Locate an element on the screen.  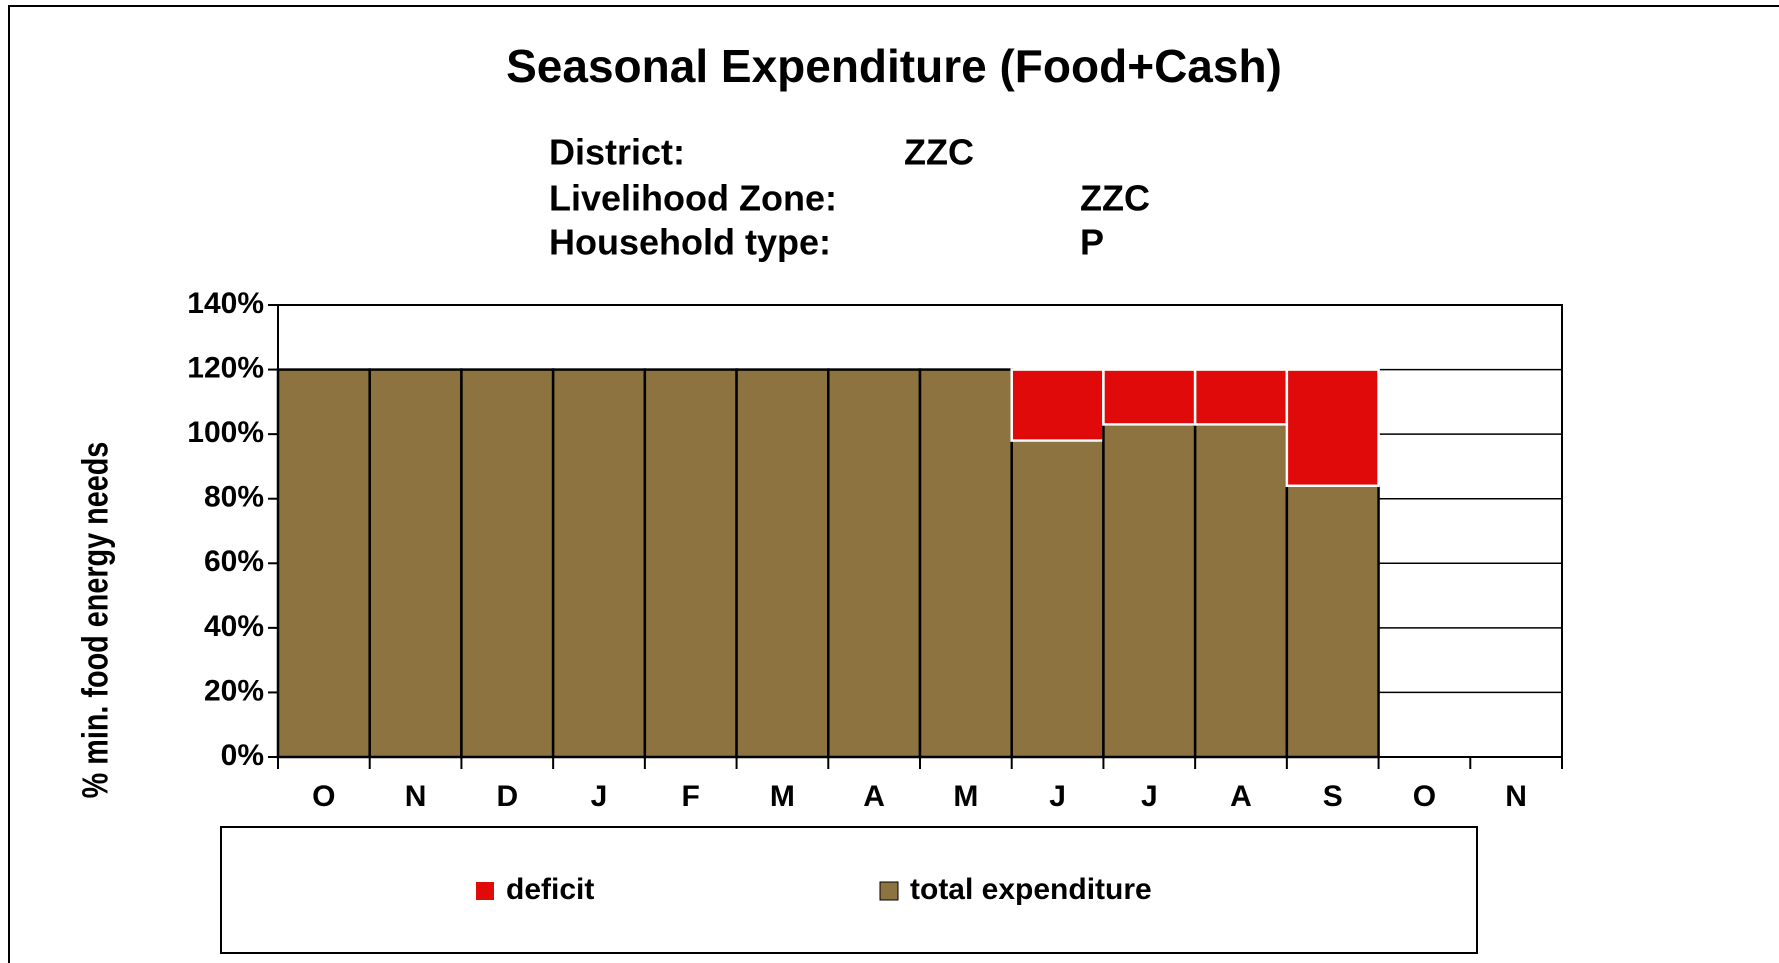
chart-title: Seasonal Expenditure (Food+Cash) is located at coordinates (894, 66).